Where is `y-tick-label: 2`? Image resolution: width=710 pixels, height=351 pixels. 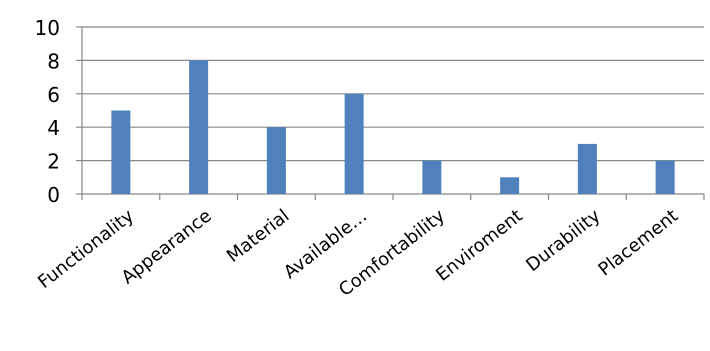 y-tick-label: 2 is located at coordinates (53, 162).